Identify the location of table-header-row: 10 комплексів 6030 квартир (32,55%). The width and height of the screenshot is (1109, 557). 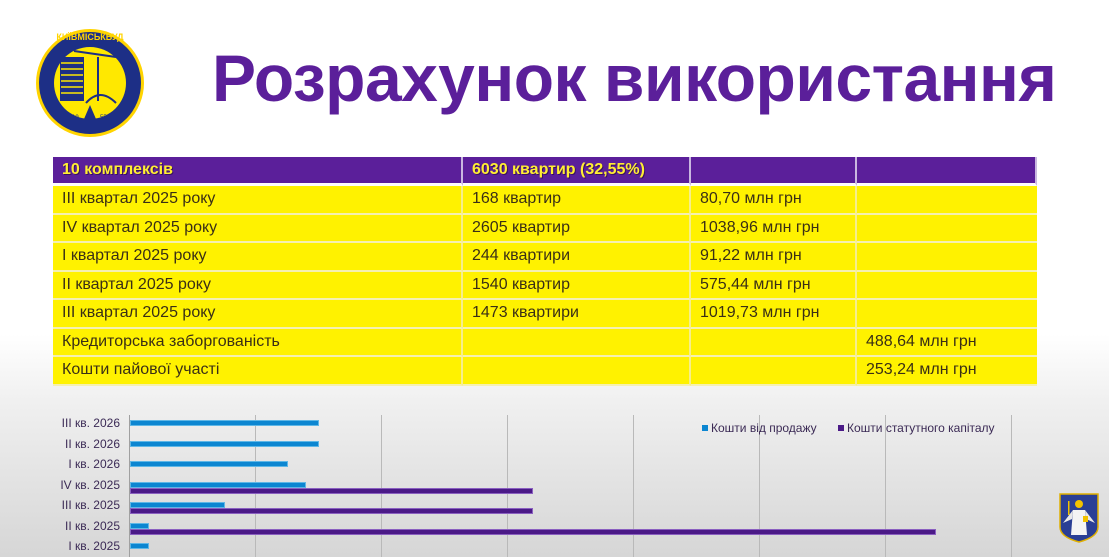
(545, 171).